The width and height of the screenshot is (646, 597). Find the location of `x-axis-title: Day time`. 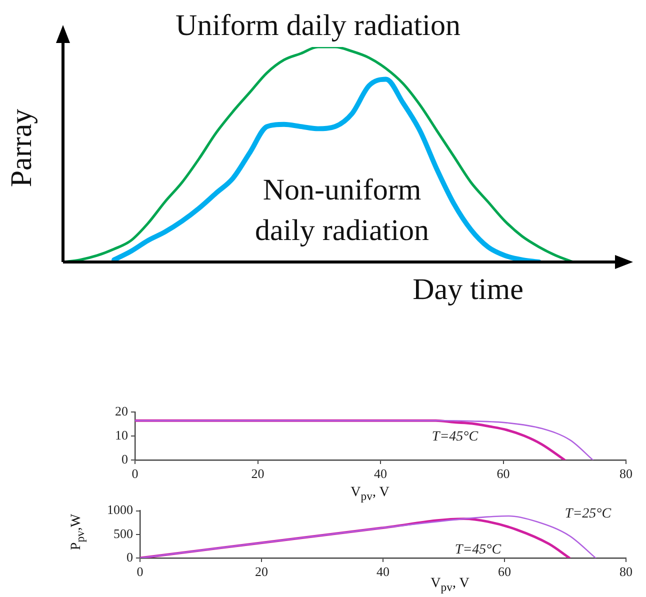

x-axis-title: Day time is located at coordinates (468, 290).